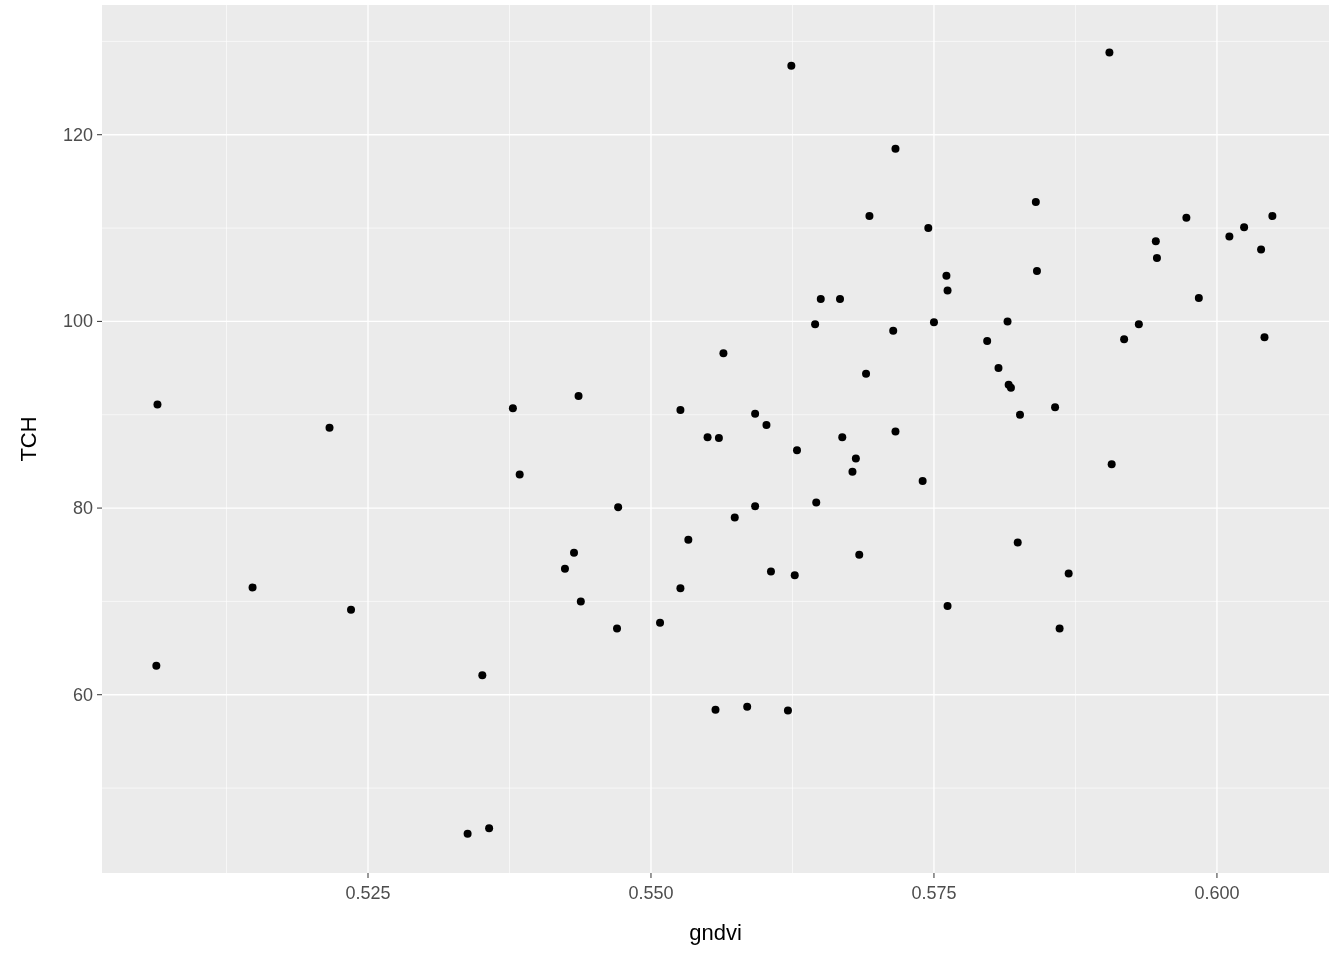 The image size is (1344, 960). What do you see at coordinates (82, 508) in the screenshot?
I see `y-tick-label: 80` at bounding box center [82, 508].